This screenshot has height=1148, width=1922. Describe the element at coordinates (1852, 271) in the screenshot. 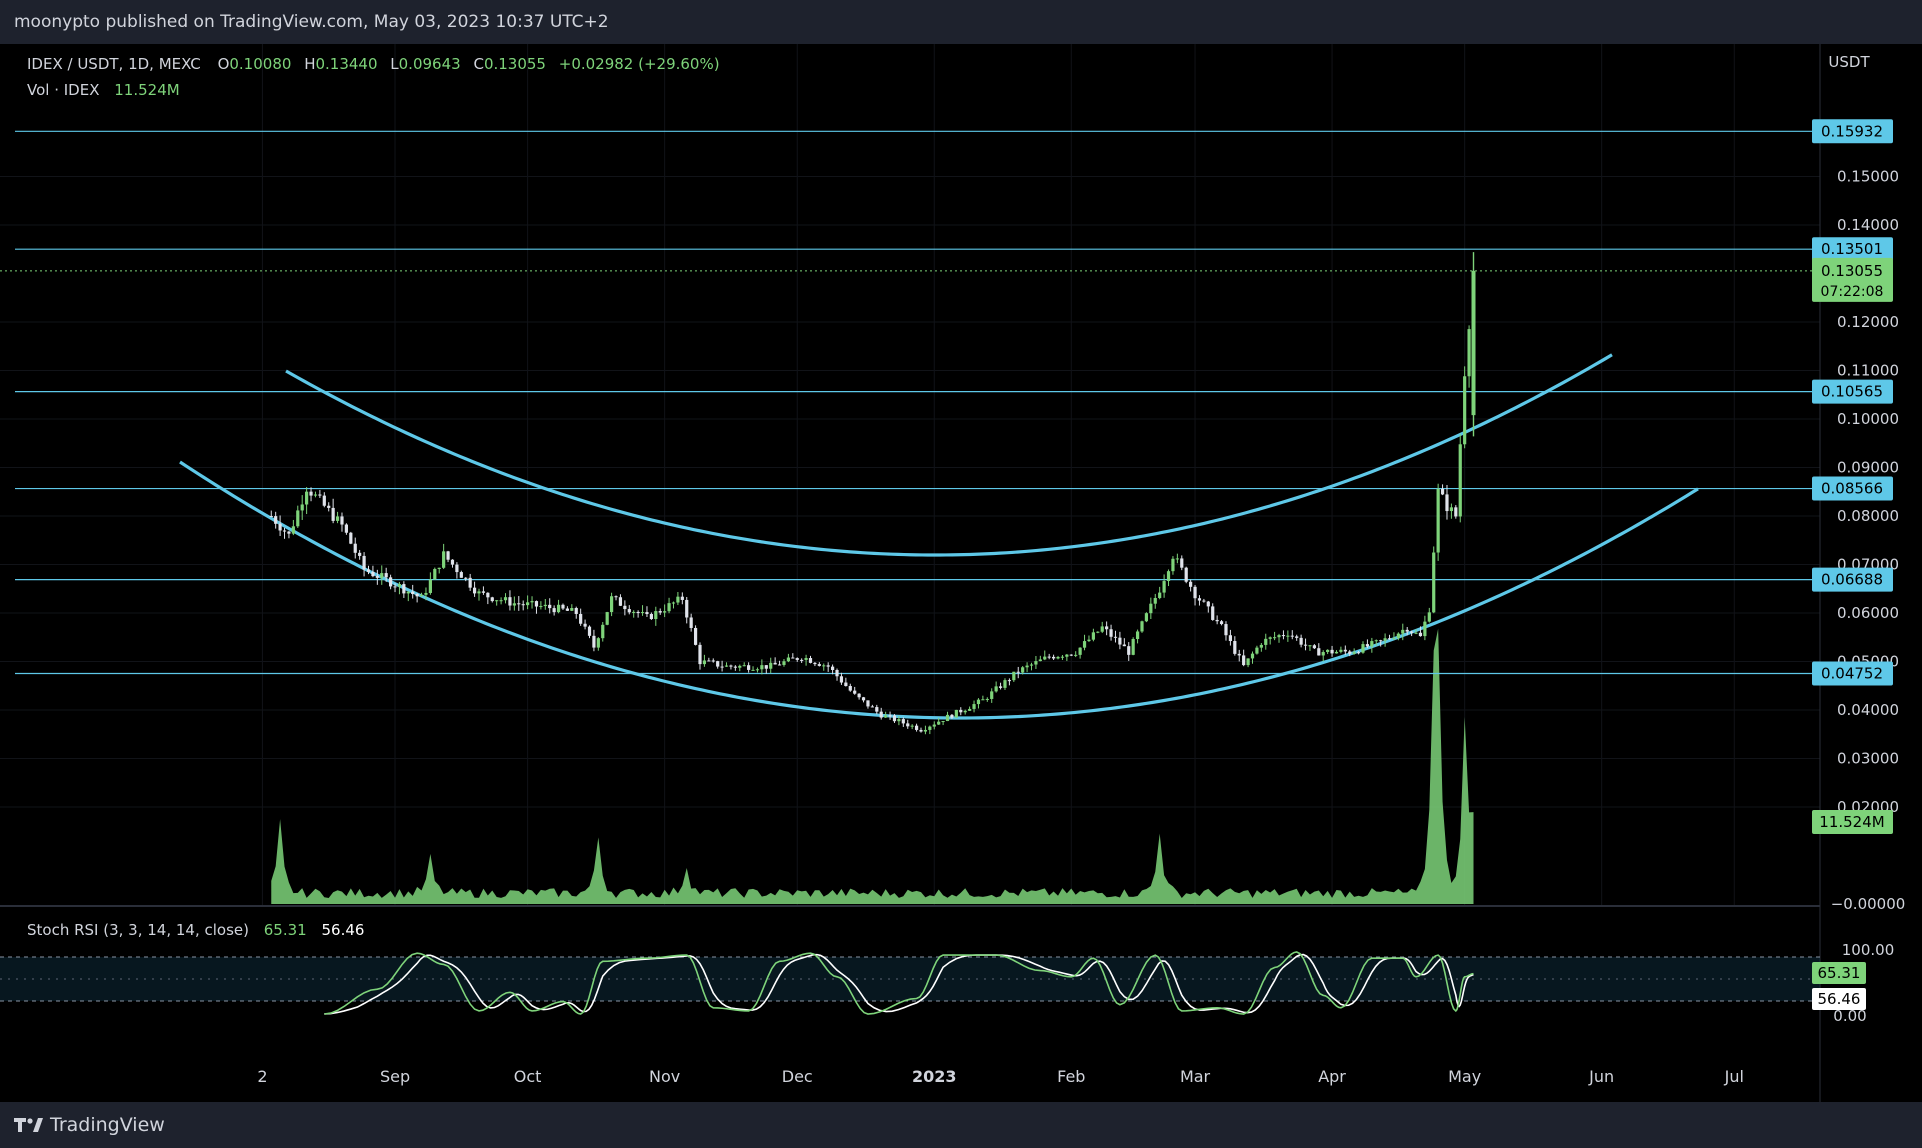

I see `last-price-value: 0.13055` at that location.